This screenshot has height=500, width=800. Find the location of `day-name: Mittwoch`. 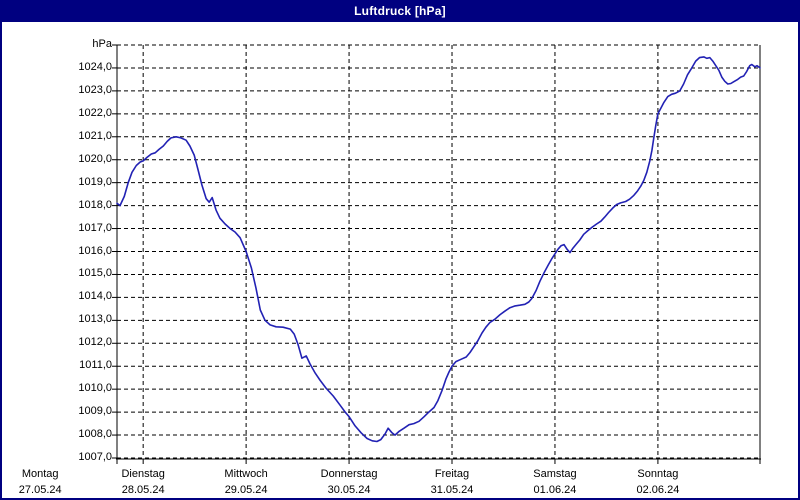

day-name: Mittwoch is located at coordinates (246, 474).